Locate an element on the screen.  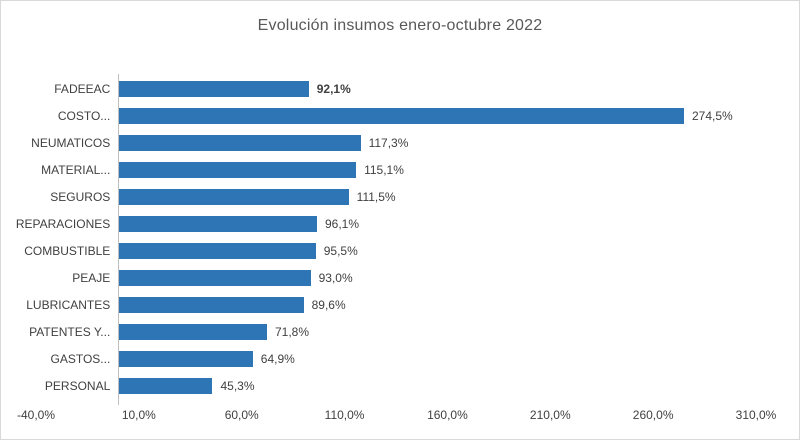
category-label: LUBRICANTES is located at coordinates (68, 305).